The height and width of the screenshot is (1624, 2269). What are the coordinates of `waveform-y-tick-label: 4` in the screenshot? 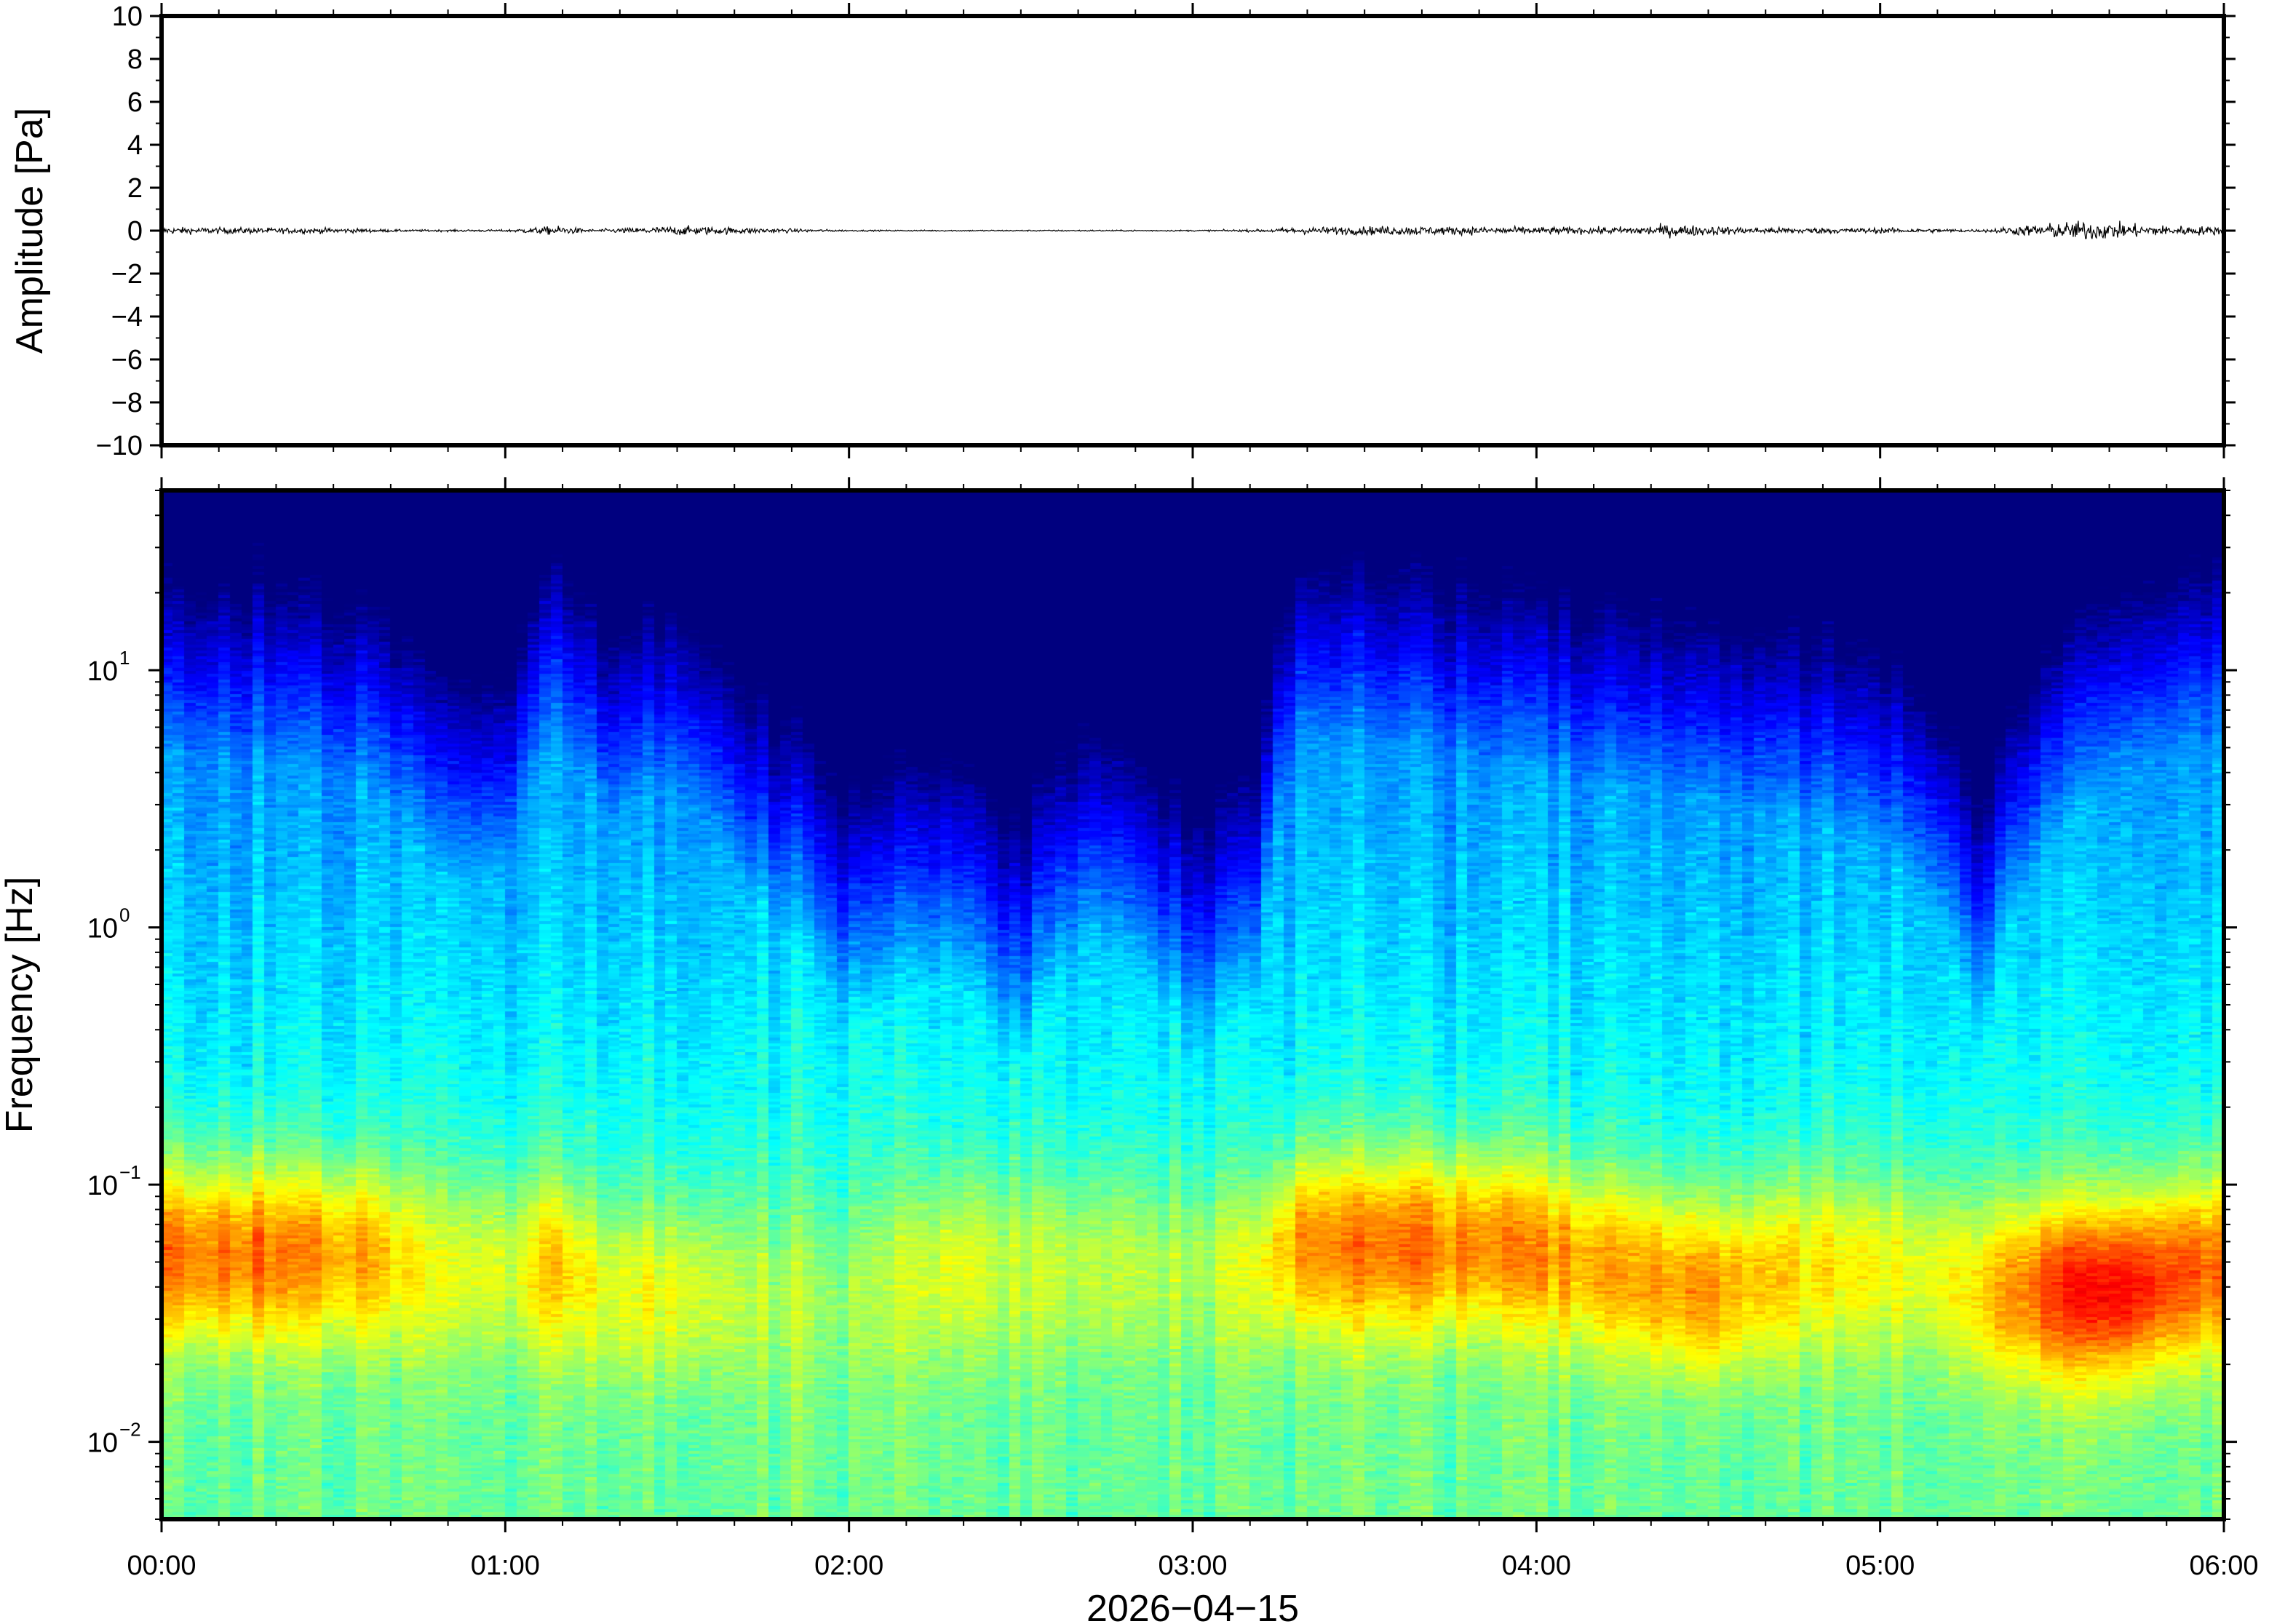 It's located at (135, 145).